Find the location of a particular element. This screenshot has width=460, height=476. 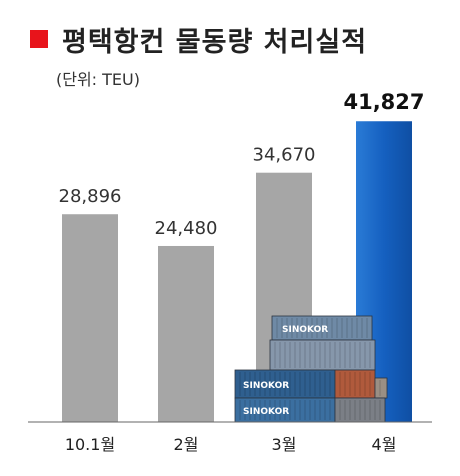

category-label-4: 4월 is located at coordinates (384, 444).